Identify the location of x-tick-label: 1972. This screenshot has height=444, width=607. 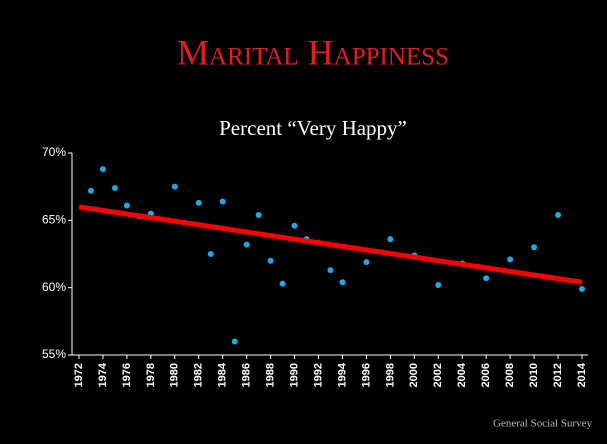
(79, 375).